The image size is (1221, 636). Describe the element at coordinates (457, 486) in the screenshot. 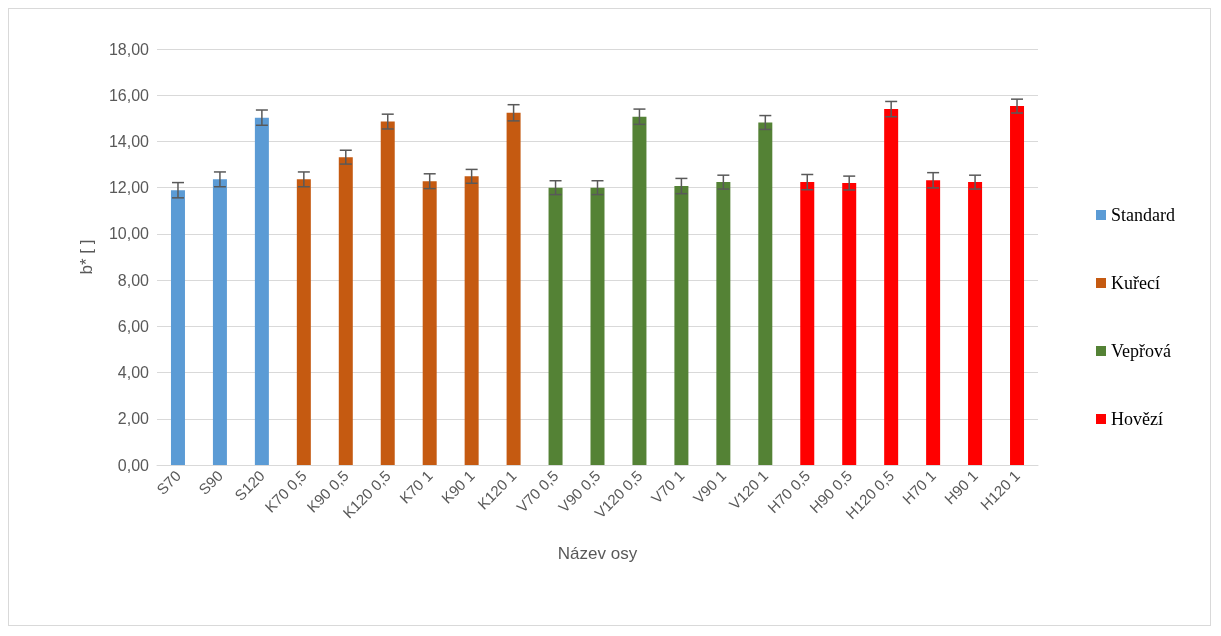

I see `x-tick-label: K90 1` at that location.